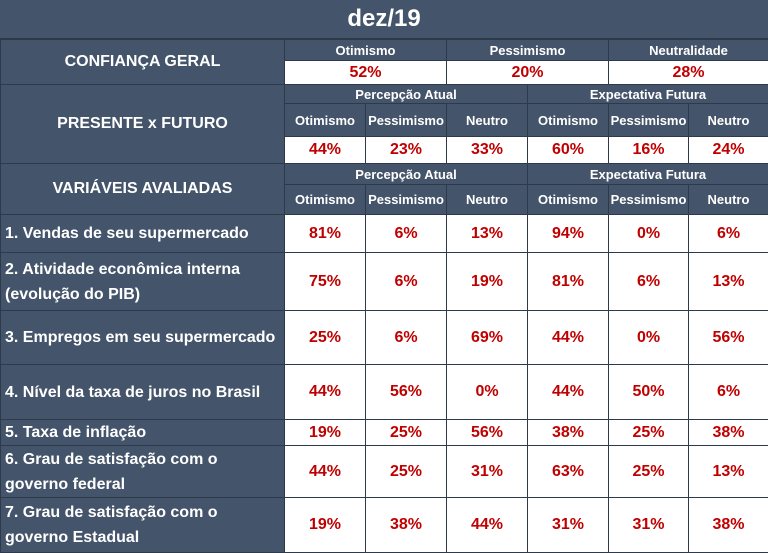  Describe the element at coordinates (143, 189) in the screenshot. I see `variaveis-label: VARIÁVEIS AVALIADAS` at that location.